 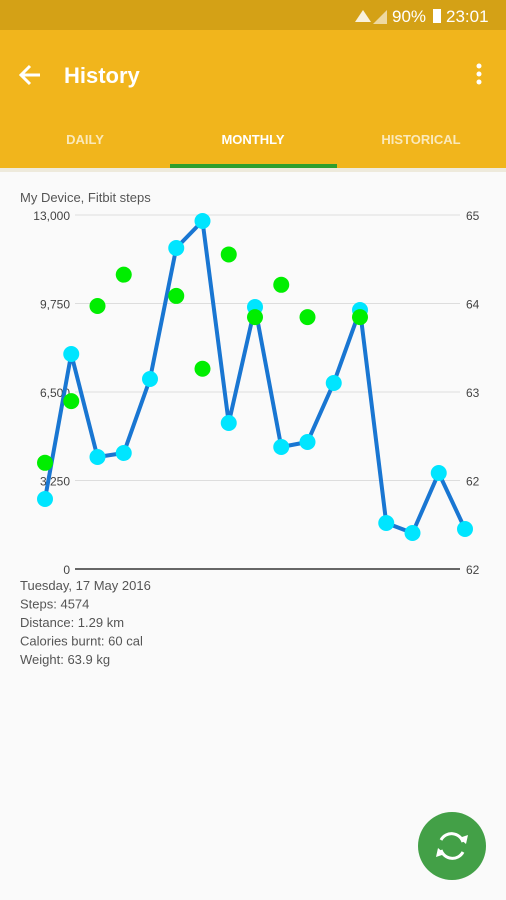 I want to click on y-tick-label: 13,000, so click(x=51, y=216).